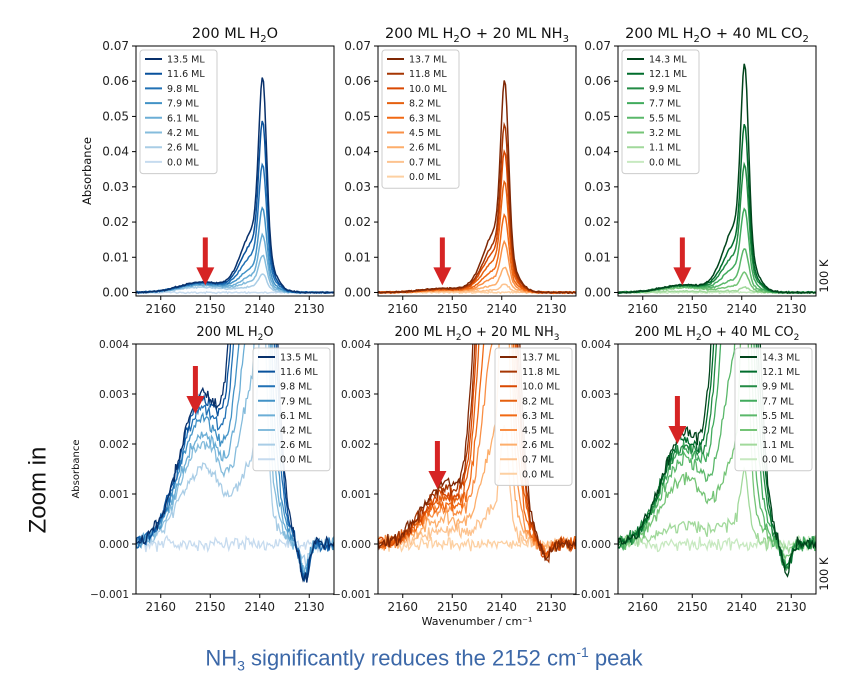 This screenshot has height=675, width=848. Describe the element at coordinates (541, 372) in the screenshot. I see `legend-label: 11.8 ML` at that location.